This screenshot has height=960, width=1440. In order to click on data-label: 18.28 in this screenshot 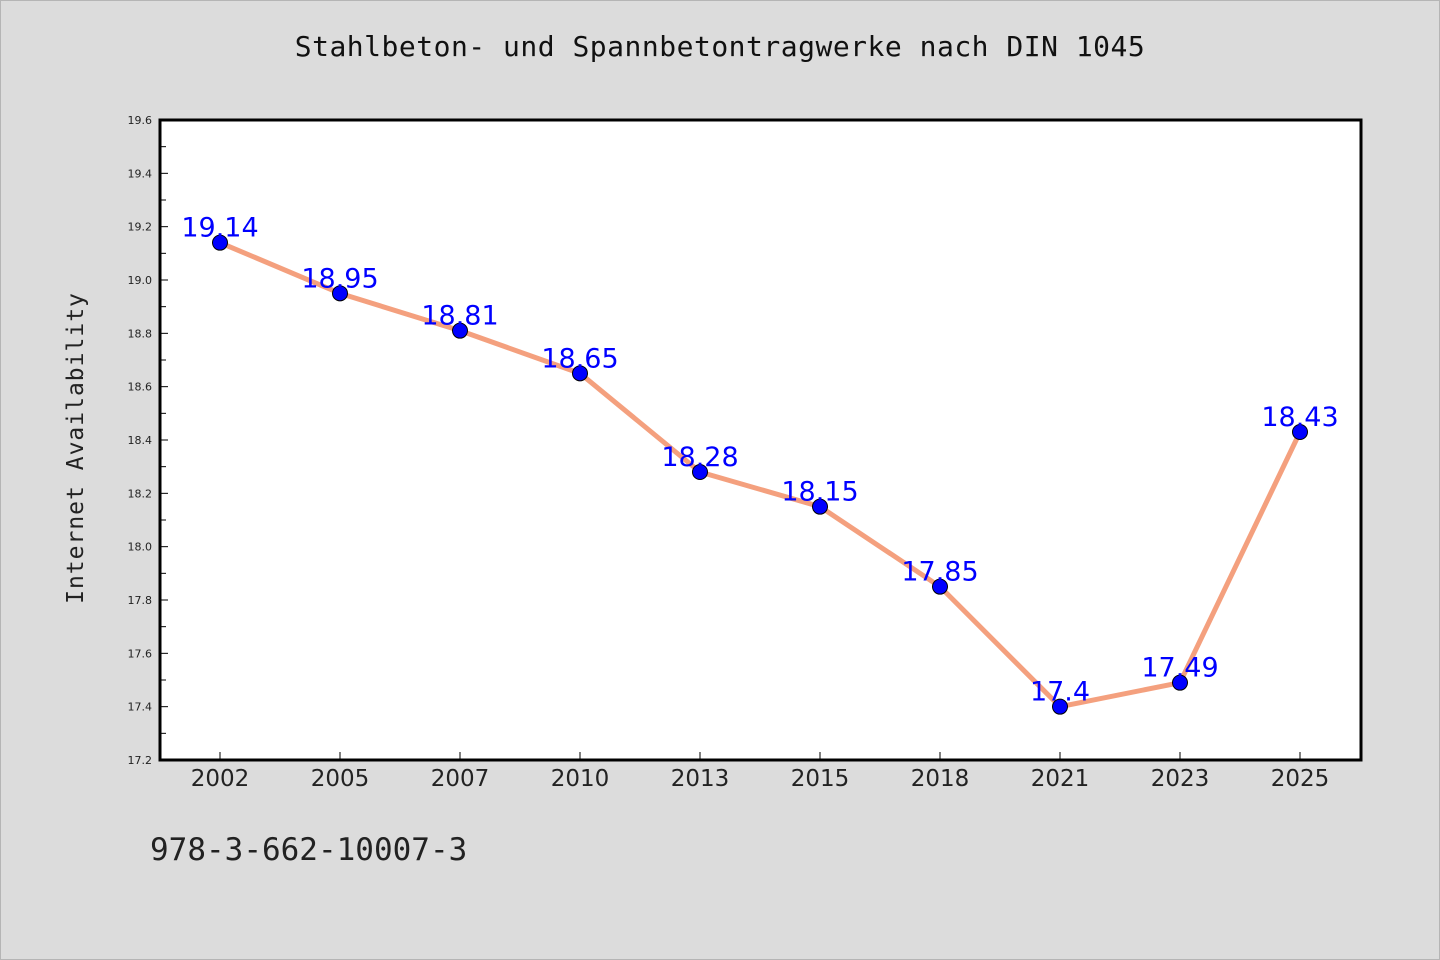, I will do `click(699, 457)`.